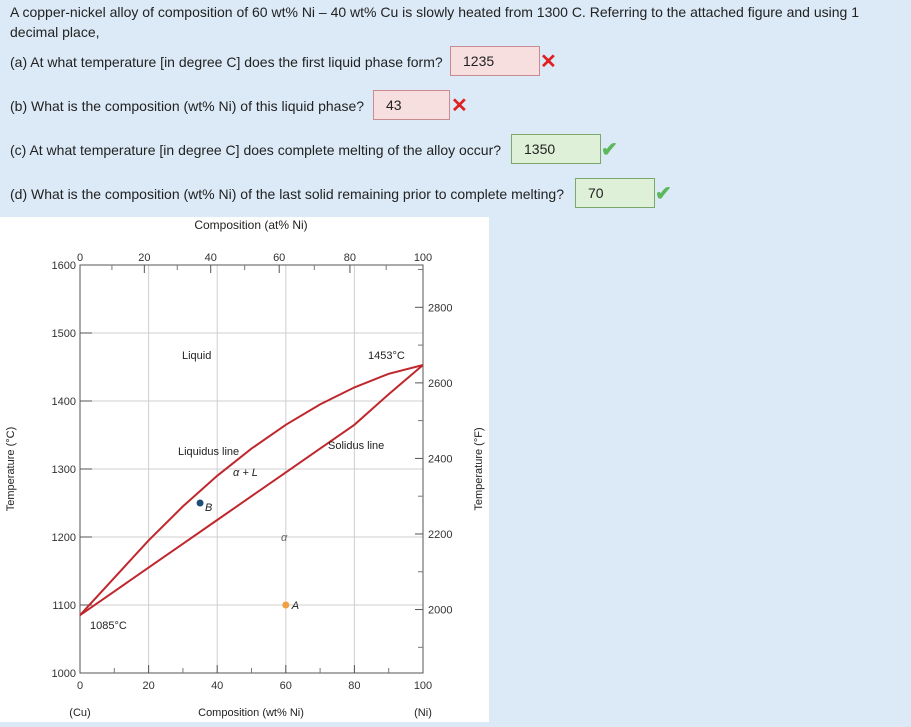 The height and width of the screenshot is (727, 911). Describe the element at coordinates (80, 686) in the screenshot. I see `x-tick-label: 0` at that location.